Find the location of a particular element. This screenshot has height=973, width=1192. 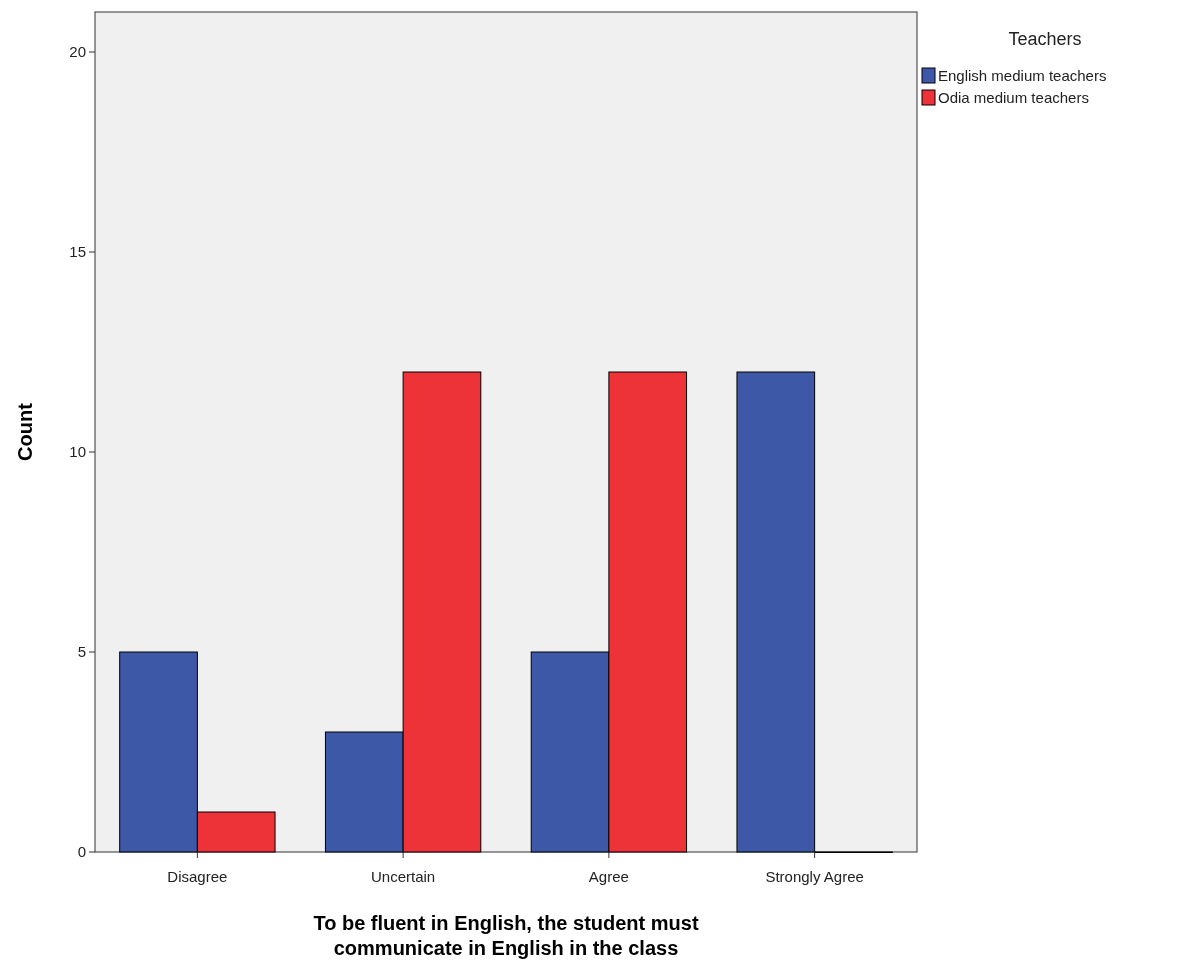

x-tick-label: Uncertain is located at coordinates (403, 876).